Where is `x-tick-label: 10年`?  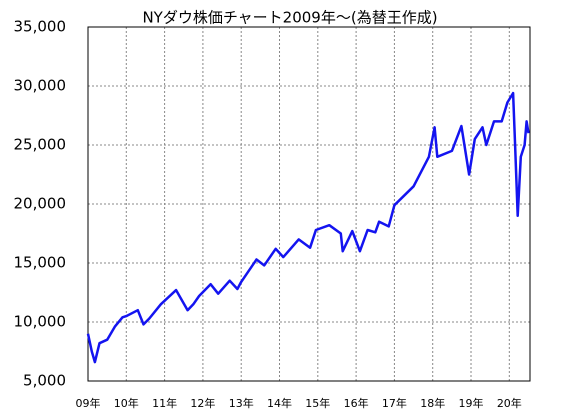
x-tick-label: 10年 is located at coordinates (126, 403).